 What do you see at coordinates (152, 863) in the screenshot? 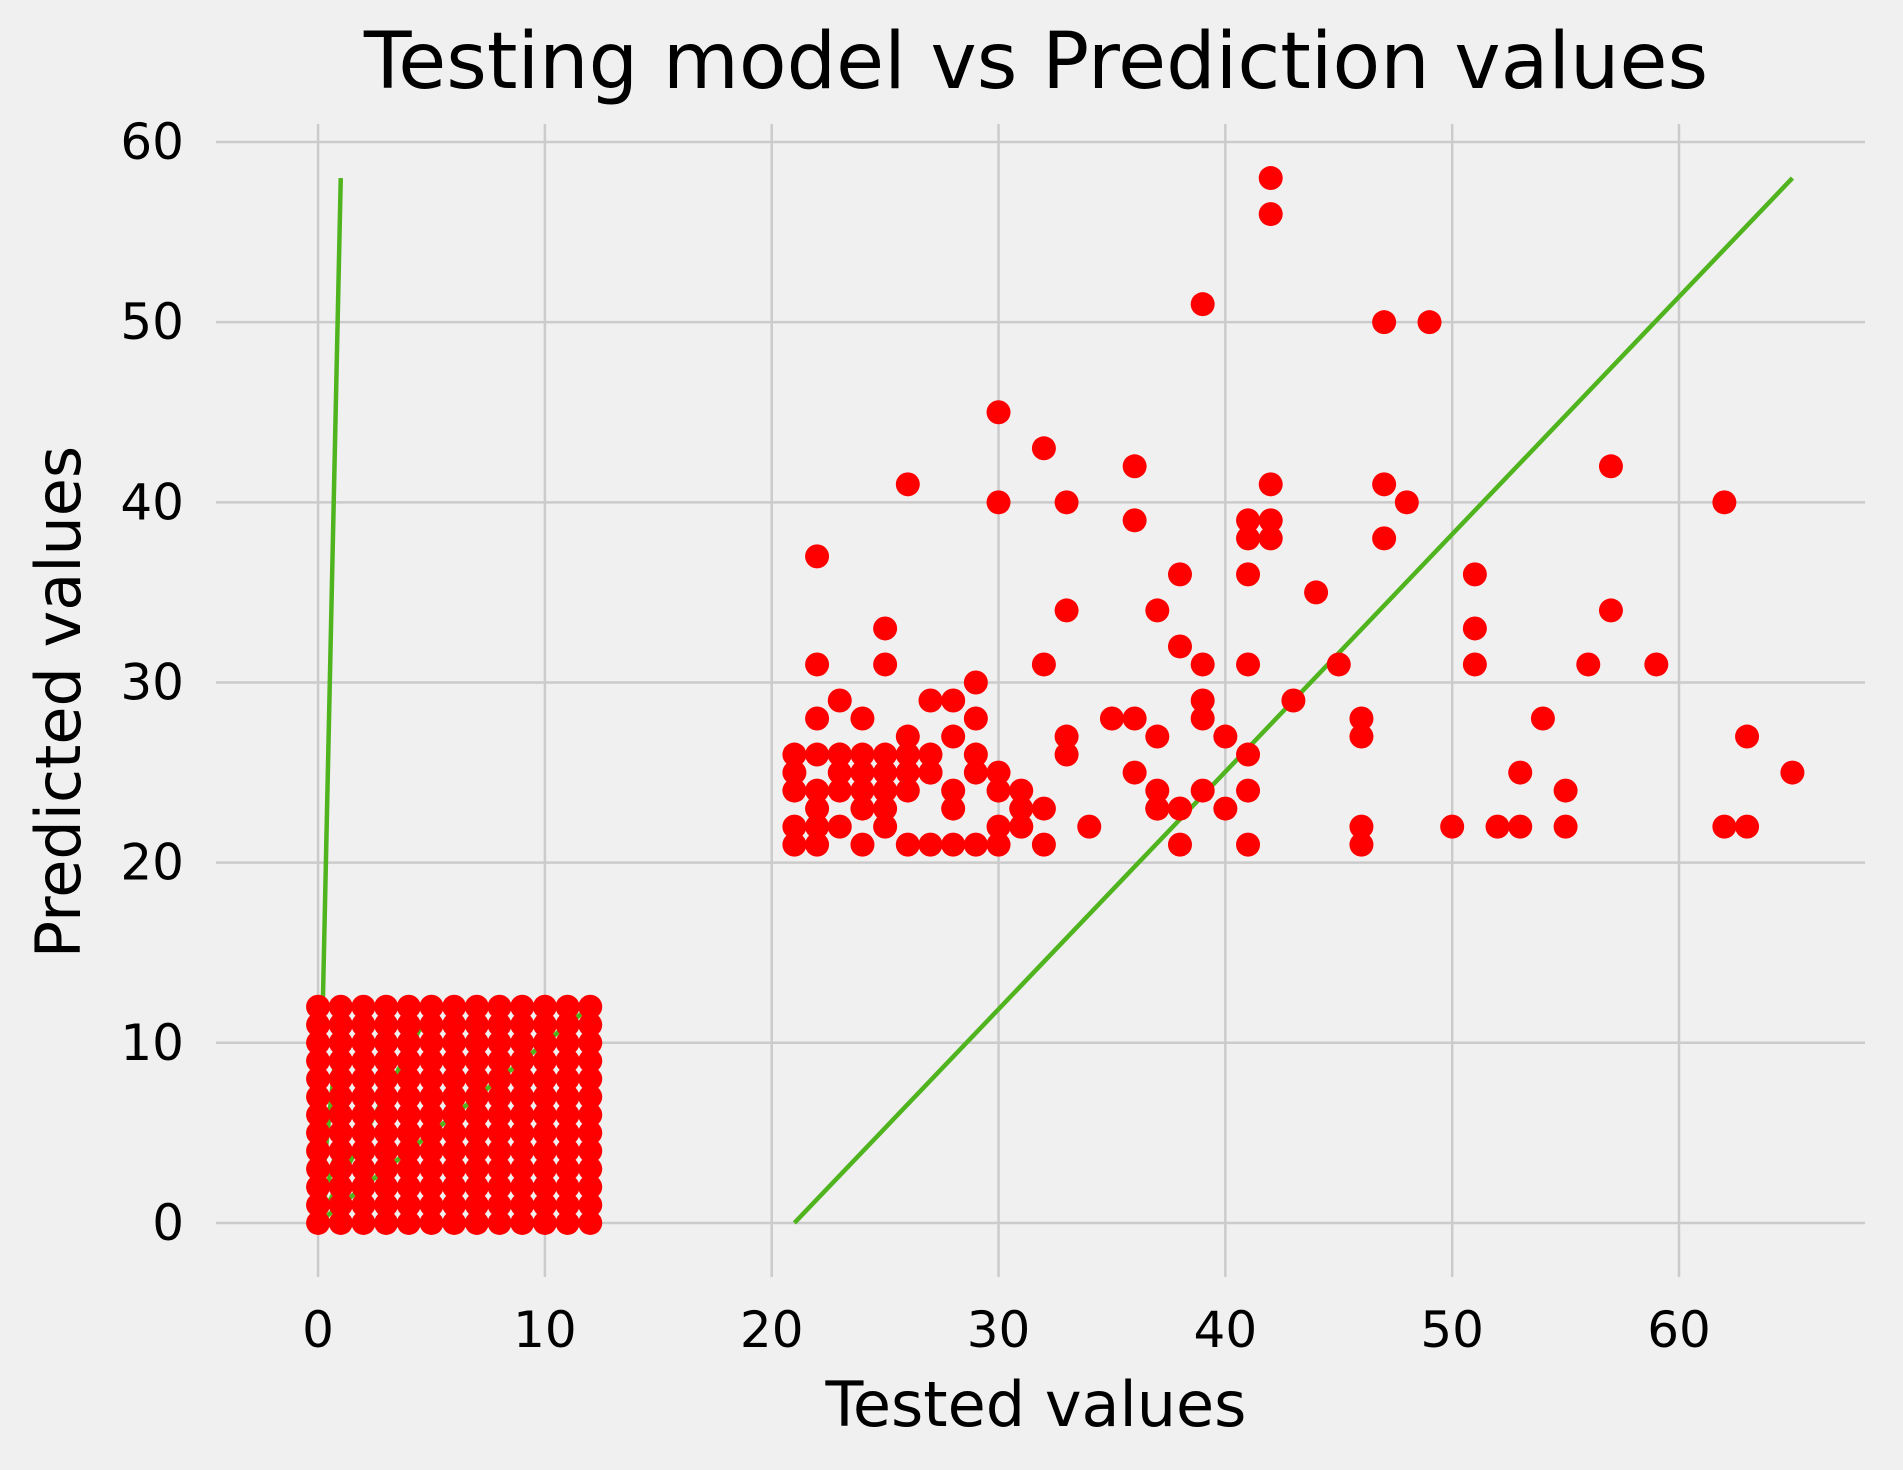
I see `y-tick-label: 20` at bounding box center [152, 863].